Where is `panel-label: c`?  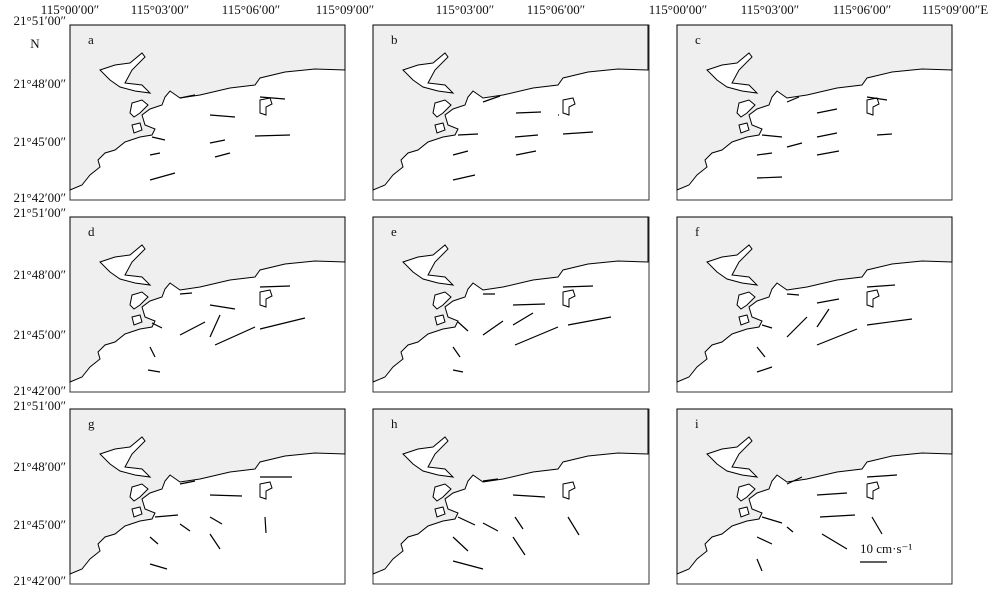 panel-label: c is located at coordinates (698, 39).